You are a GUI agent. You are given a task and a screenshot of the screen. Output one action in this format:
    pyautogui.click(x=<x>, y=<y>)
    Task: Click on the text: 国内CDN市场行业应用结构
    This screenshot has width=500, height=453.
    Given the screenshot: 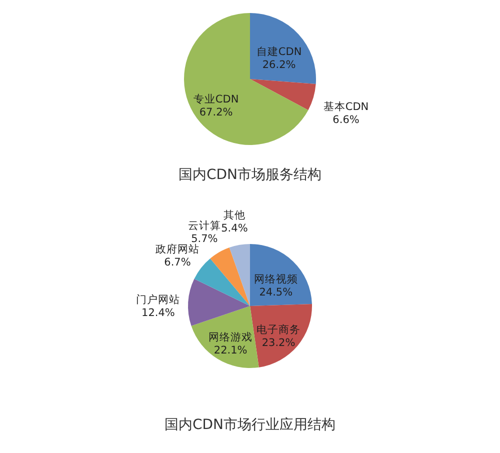 What is the action you would take?
    pyautogui.click(x=250, y=425)
    